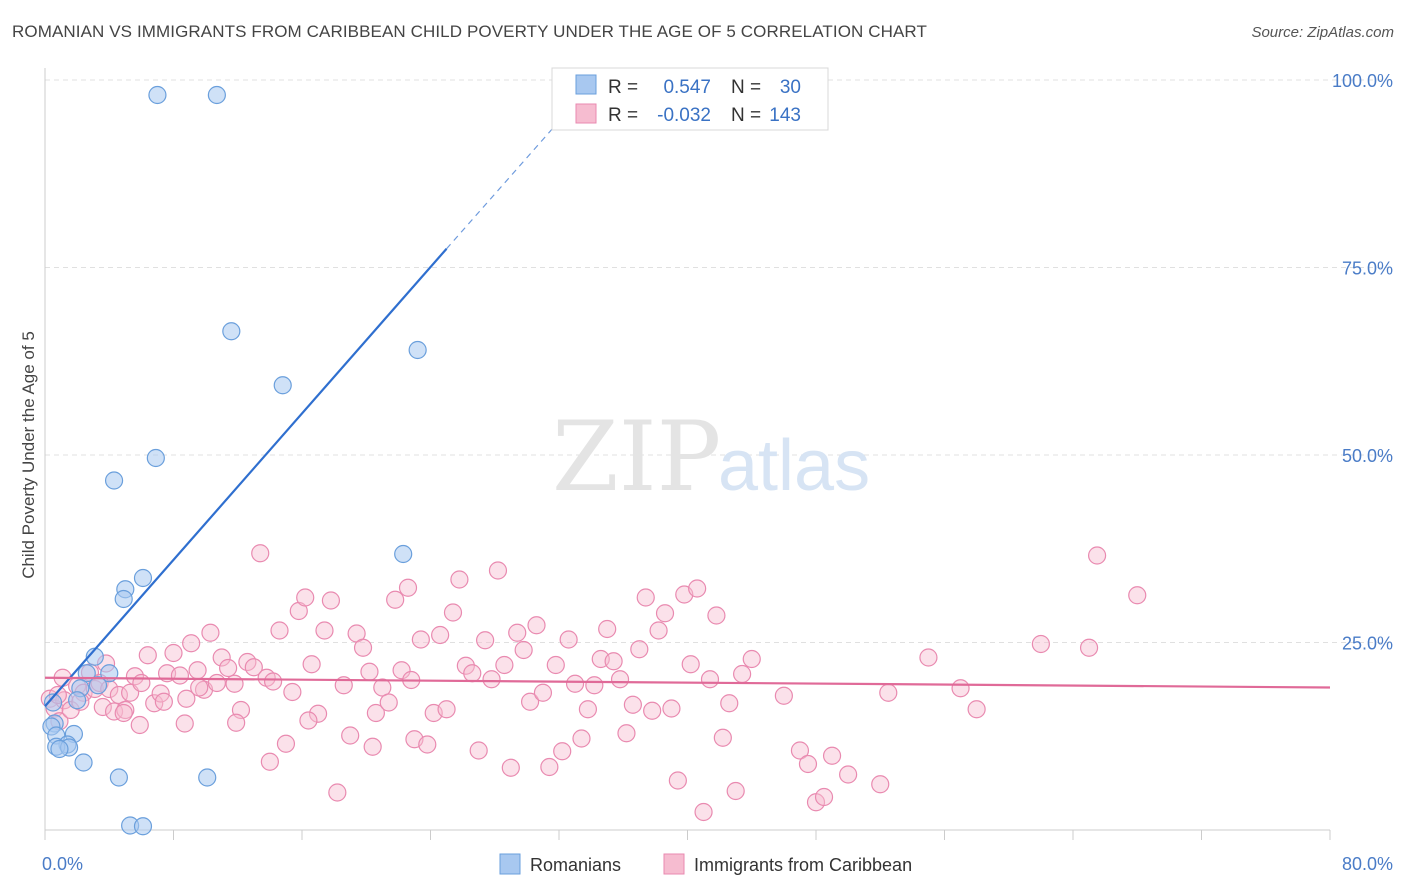  I want to click on stats-n-value-caribbean: 143, so click(785, 115).